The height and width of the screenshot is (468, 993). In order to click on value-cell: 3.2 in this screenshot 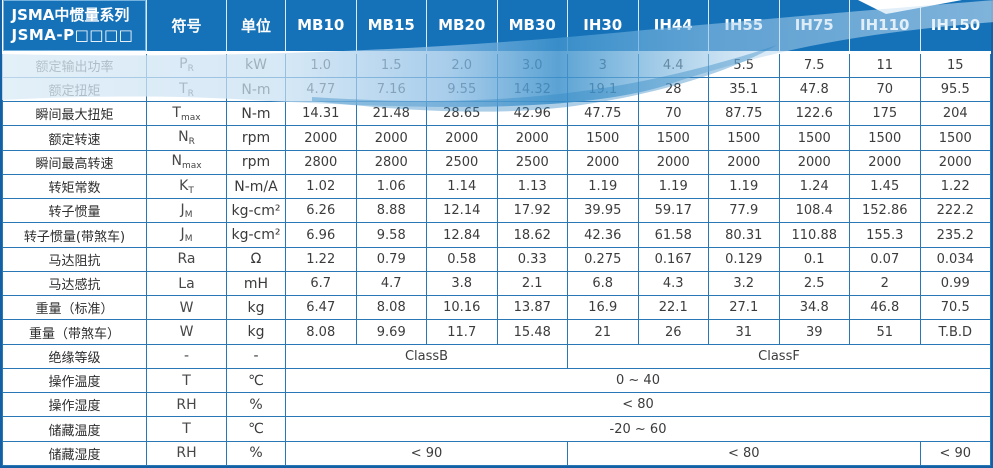, I will do `click(744, 283)`.